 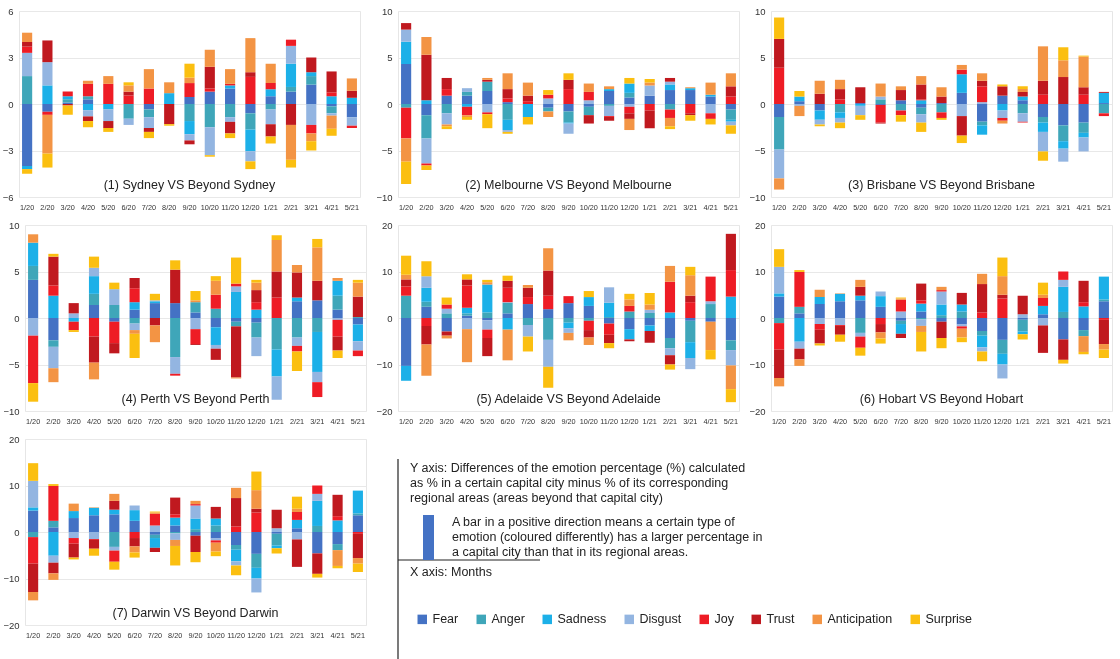 What do you see at coordinates (195, 399) in the screenshot?
I see `text: (4) Perth VS Beyond Perth` at bounding box center [195, 399].